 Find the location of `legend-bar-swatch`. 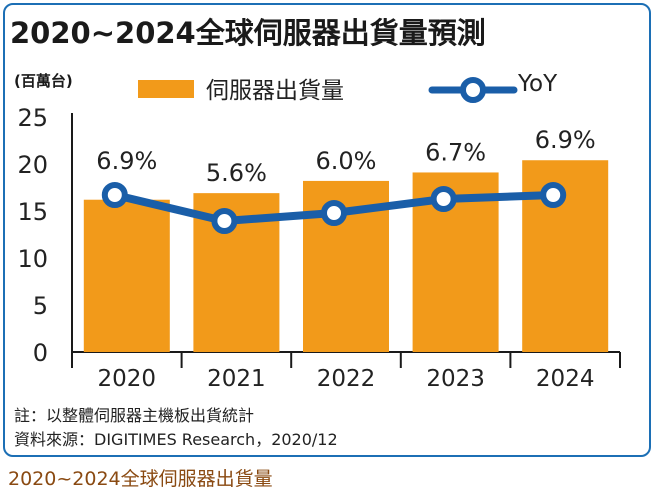

legend-bar-swatch is located at coordinates (166, 89).